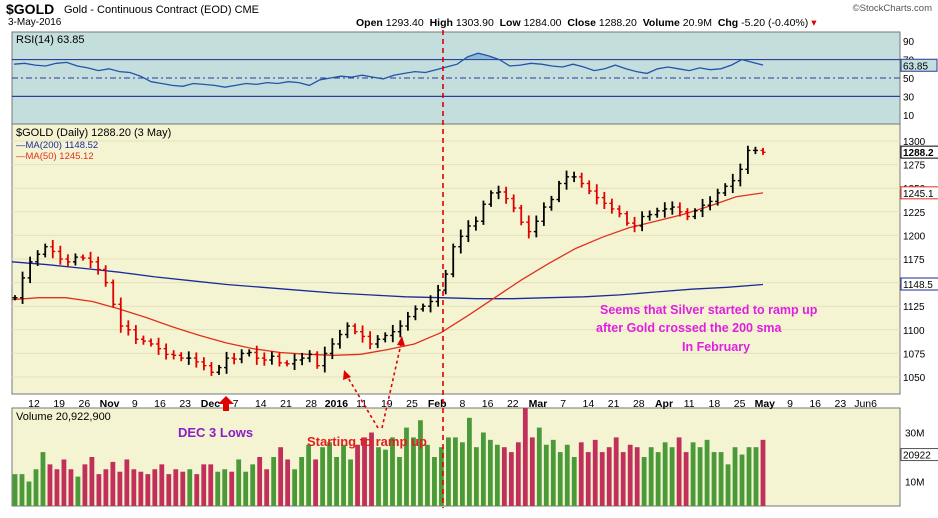 The height and width of the screenshot is (518, 938). What do you see at coordinates (215, 432) in the screenshot?
I see `annotation-dec-lows: DEC 3 Lows` at bounding box center [215, 432].